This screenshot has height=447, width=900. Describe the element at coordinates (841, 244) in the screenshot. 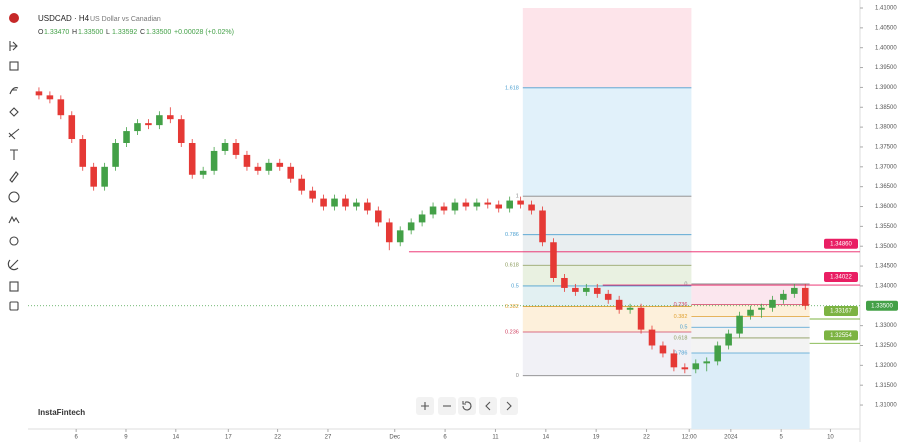

I see `level-box-label: 1.34860` at that location.